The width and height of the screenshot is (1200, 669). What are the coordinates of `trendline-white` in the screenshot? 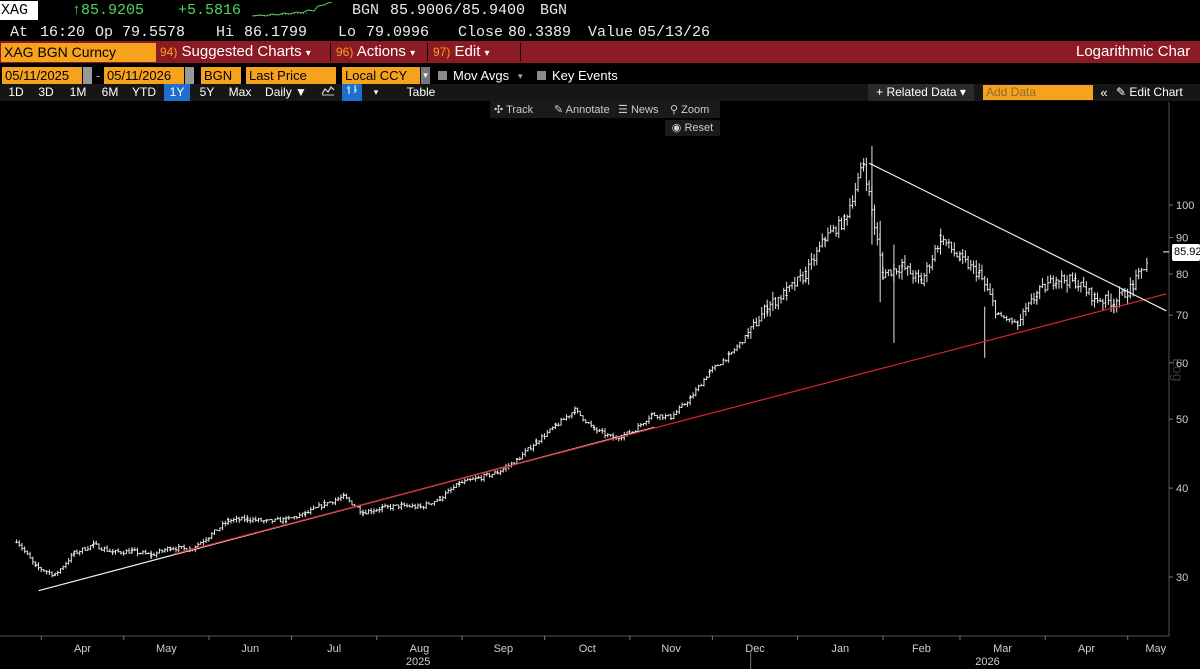 It's located at (1017, 237).